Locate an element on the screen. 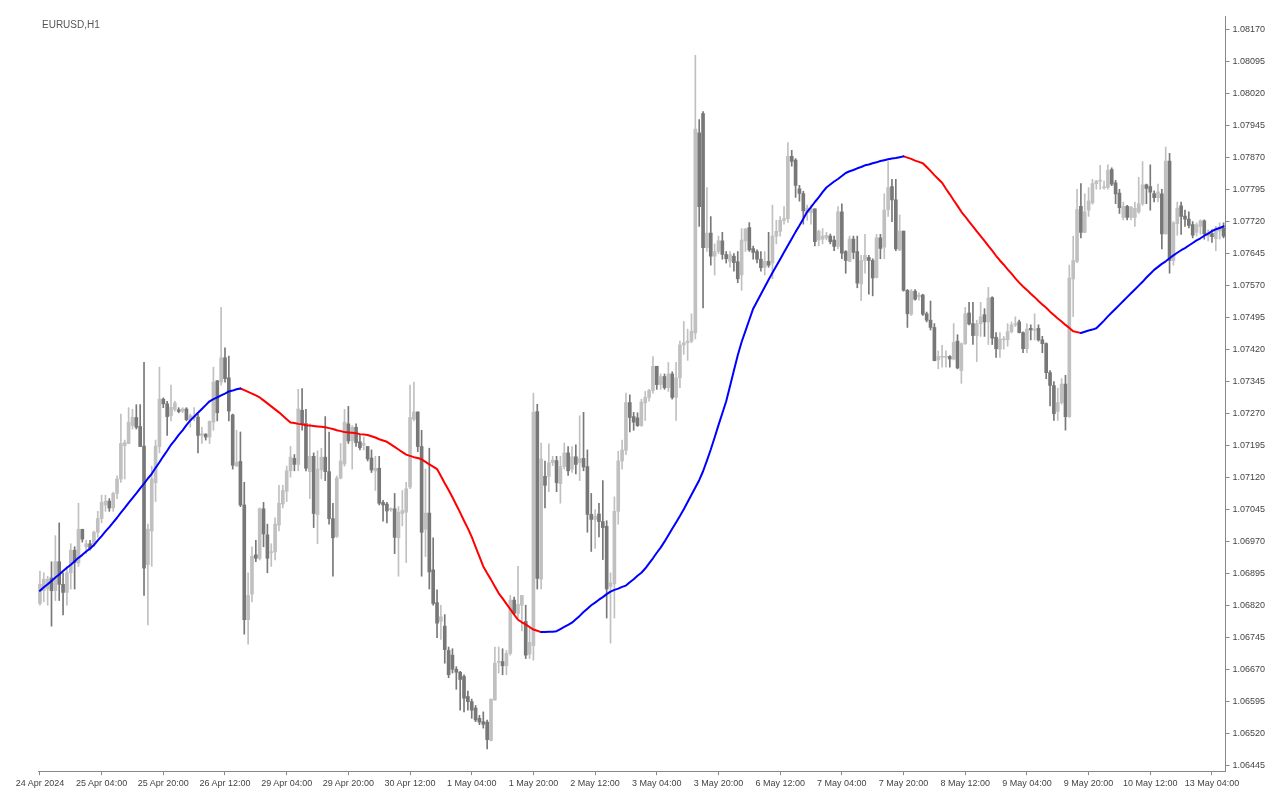 The image size is (1280, 800). x-tick-label: 7 May 04:00 is located at coordinates (842, 783).